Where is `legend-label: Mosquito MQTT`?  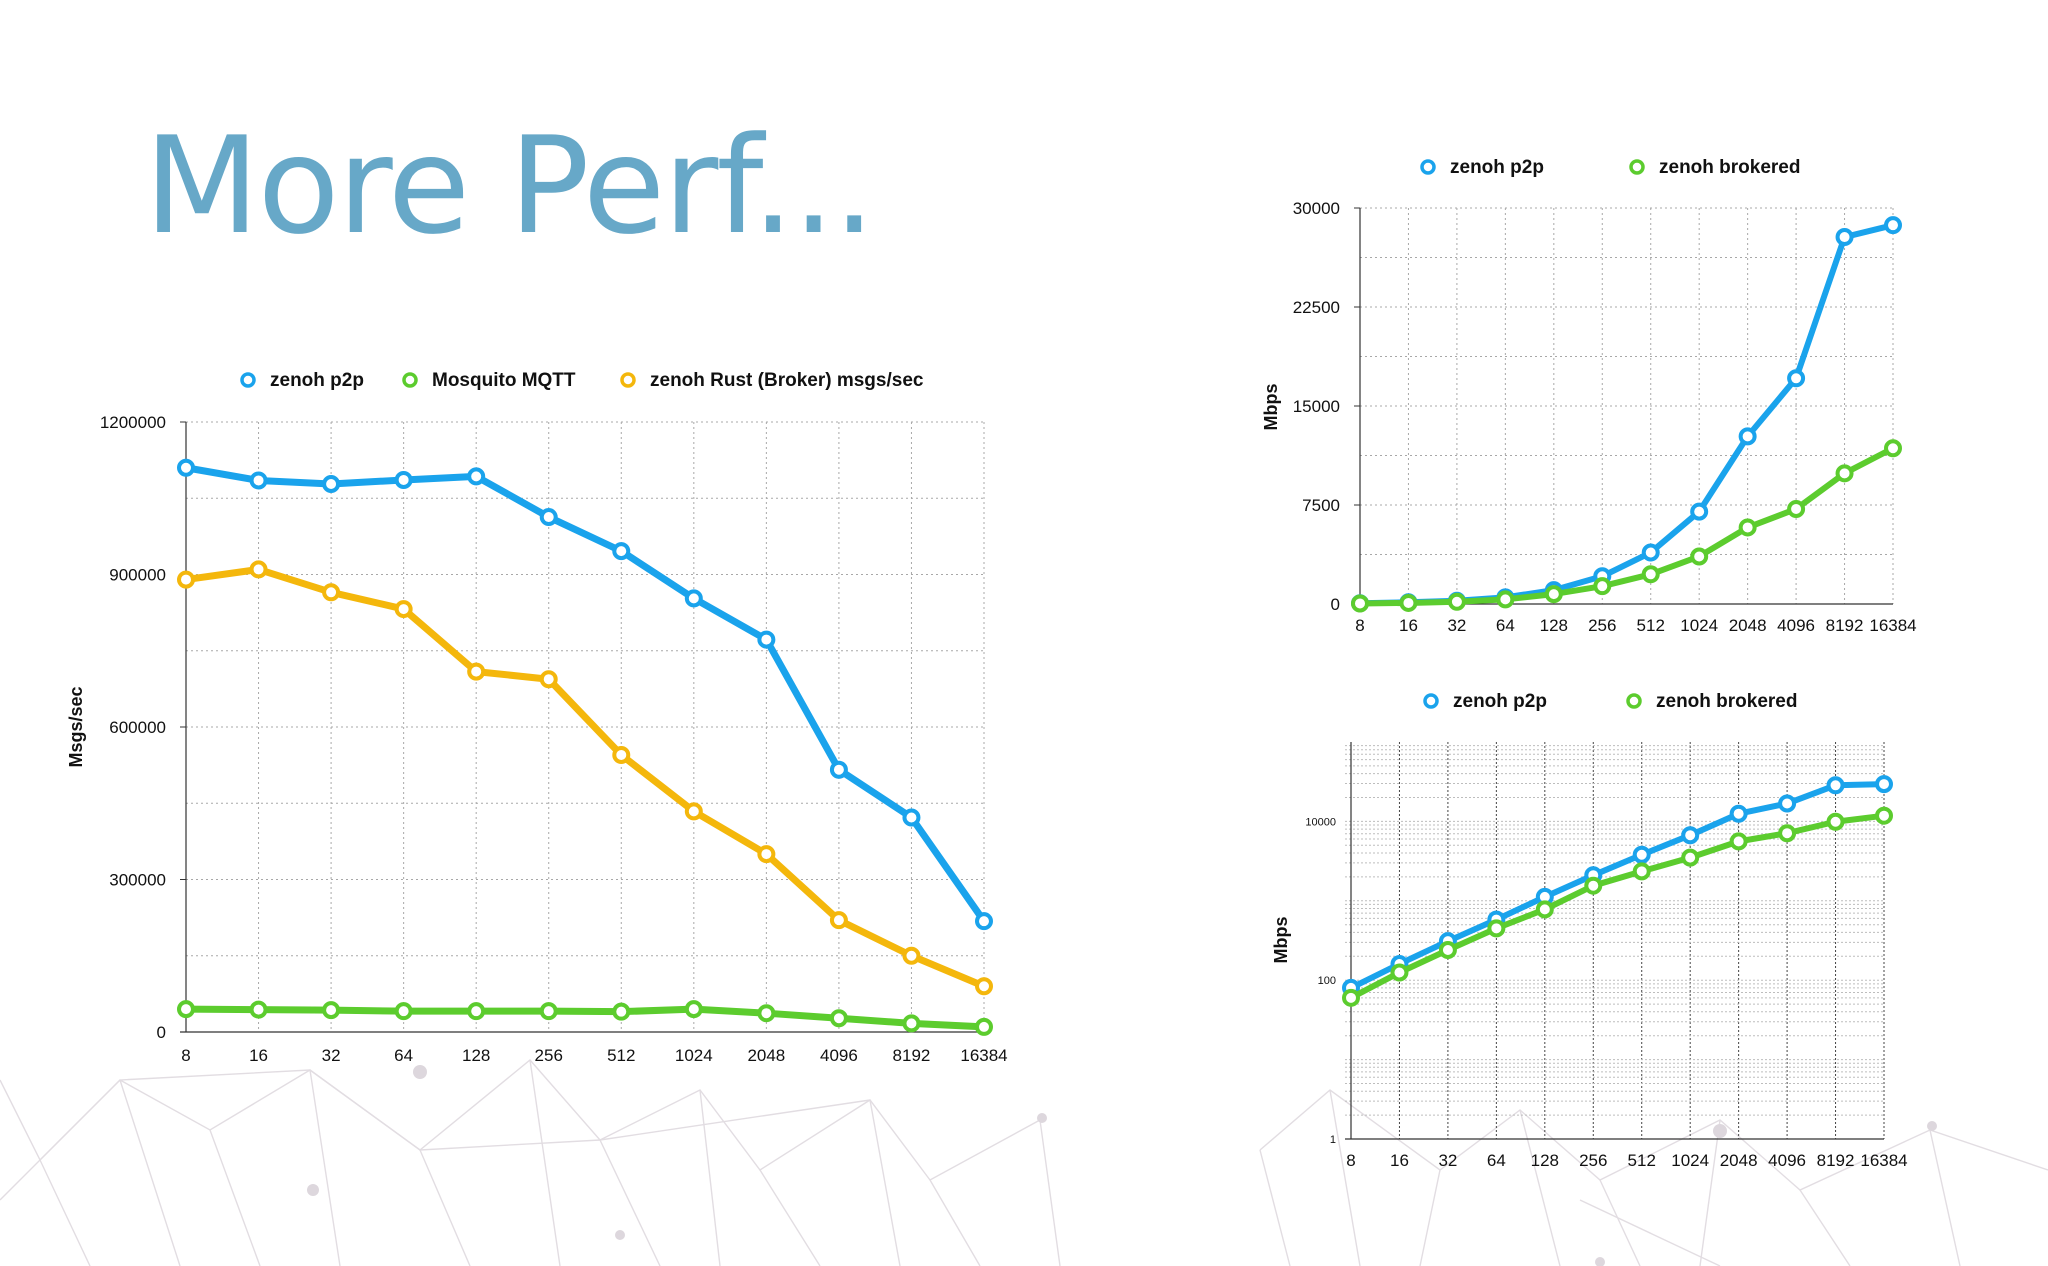
legend-label: Mosquito MQTT is located at coordinates (504, 380).